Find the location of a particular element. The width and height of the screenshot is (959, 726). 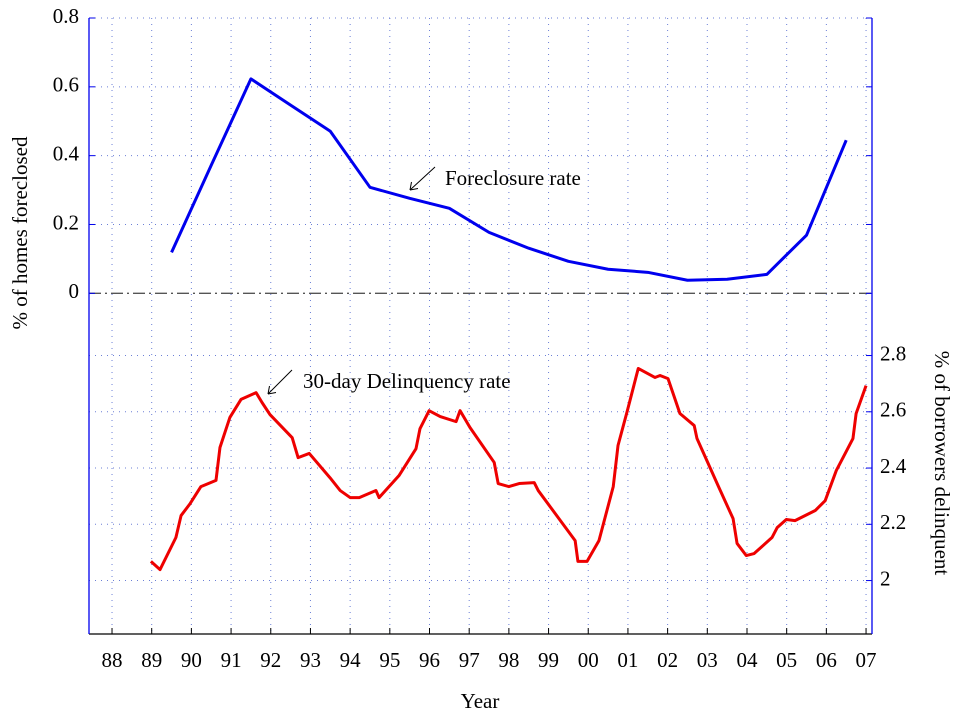

x-tick-label: 92 is located at coordinates (270, 660).